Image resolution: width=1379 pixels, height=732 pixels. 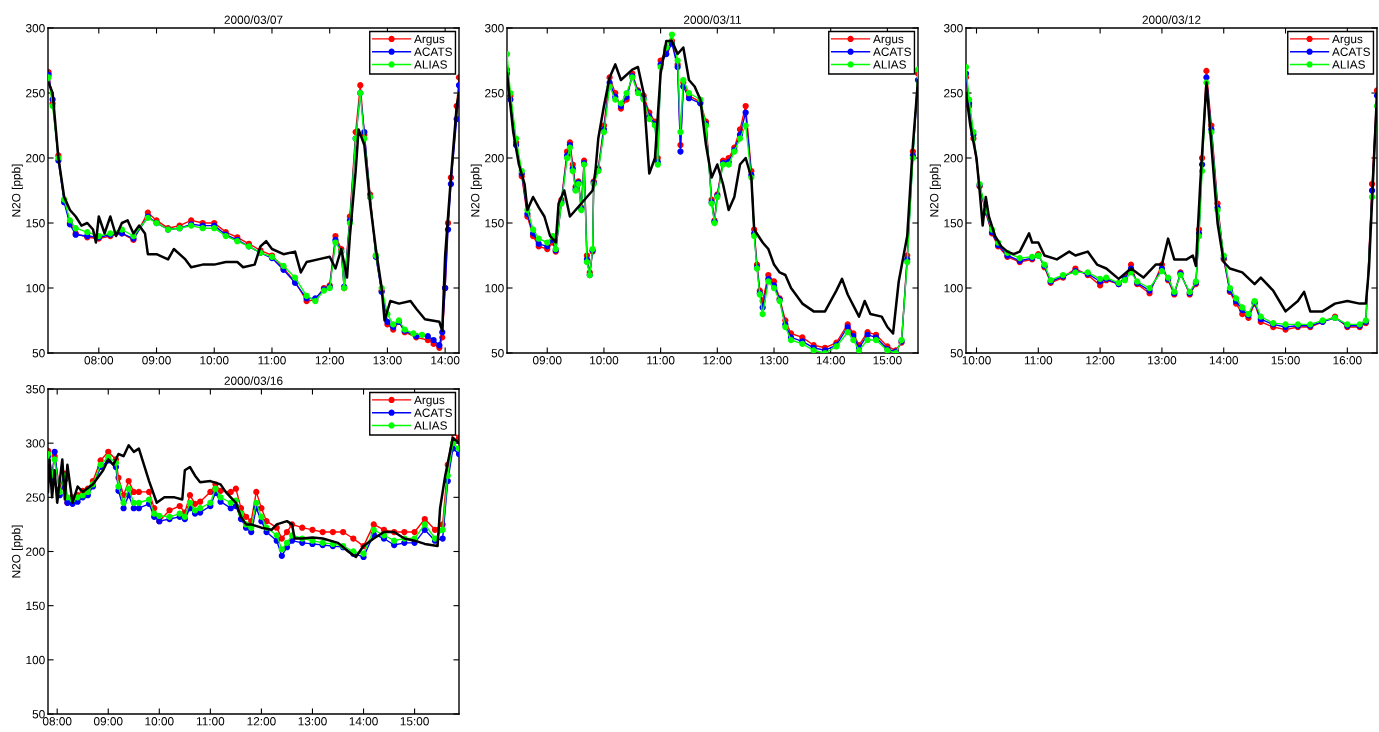 What do you see at coordinates (1171, 19) in the screenshot?
I see `chart-title: 2000/03/12` at bounding box center [1171, 19].